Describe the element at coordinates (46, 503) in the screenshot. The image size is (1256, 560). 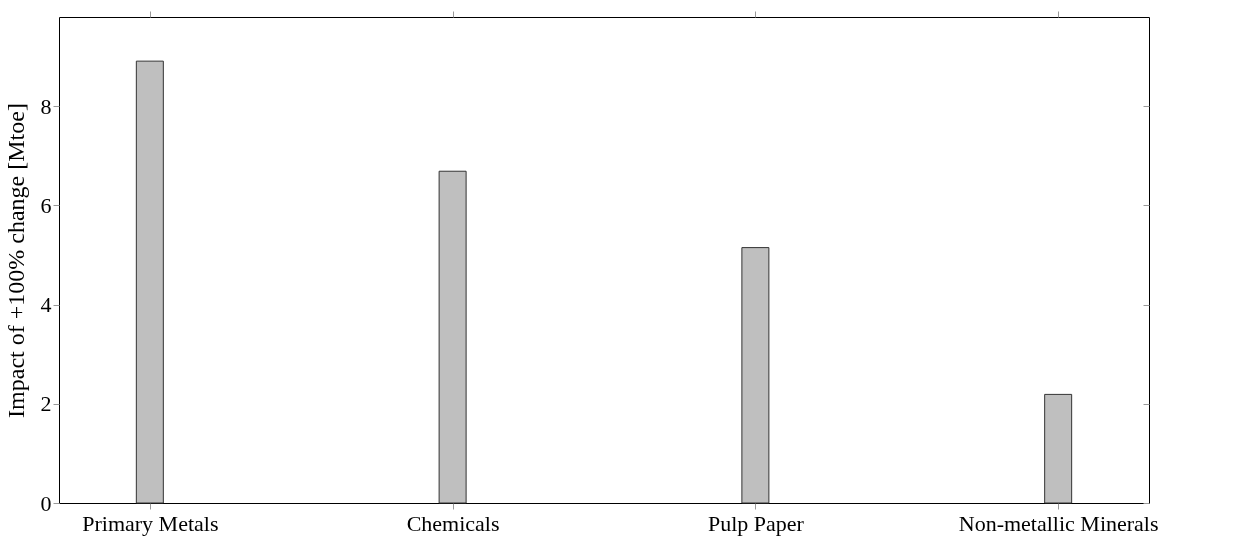
I see `y-tick-label: 0` at that location.